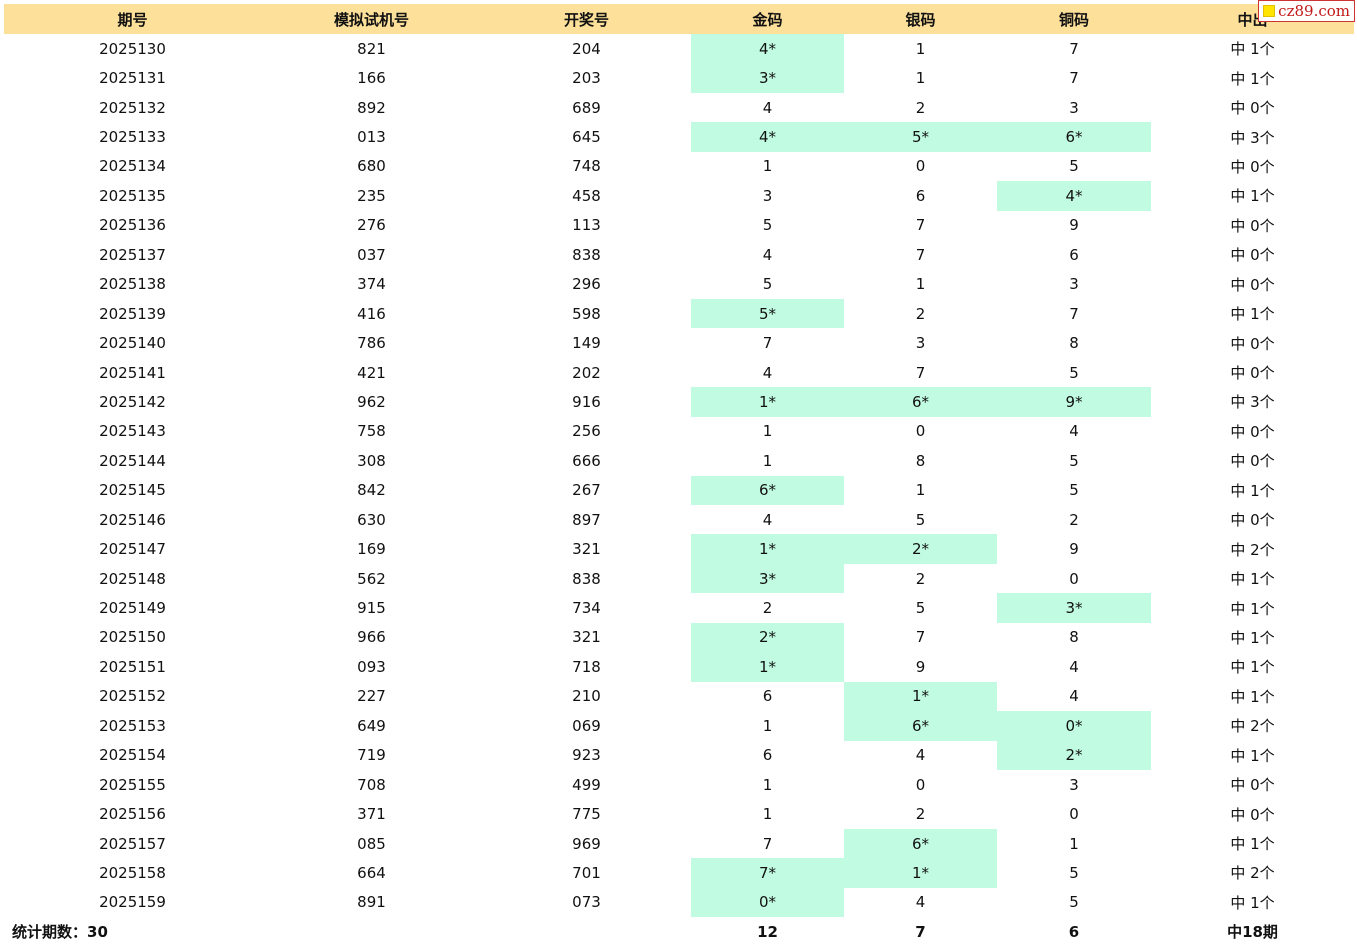 This screenshot has height=950, width=1357. I want to click on table-row: 2025159 891 073 0* 4 5 中 1个, so click(679, 902).